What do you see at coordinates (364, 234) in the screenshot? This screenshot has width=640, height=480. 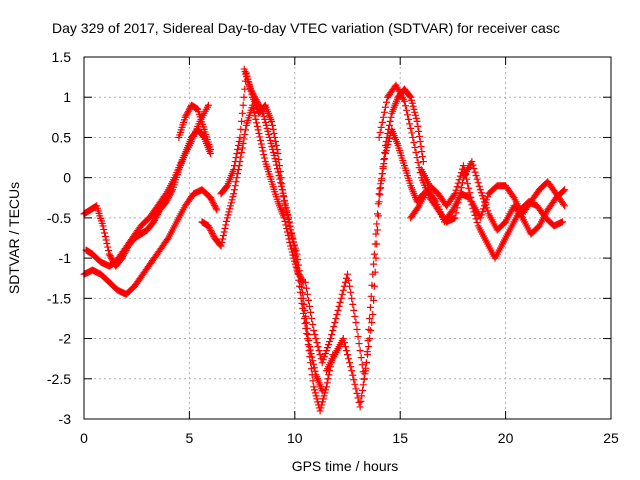 I see `series-track-h` at bounding box center [364, 234].